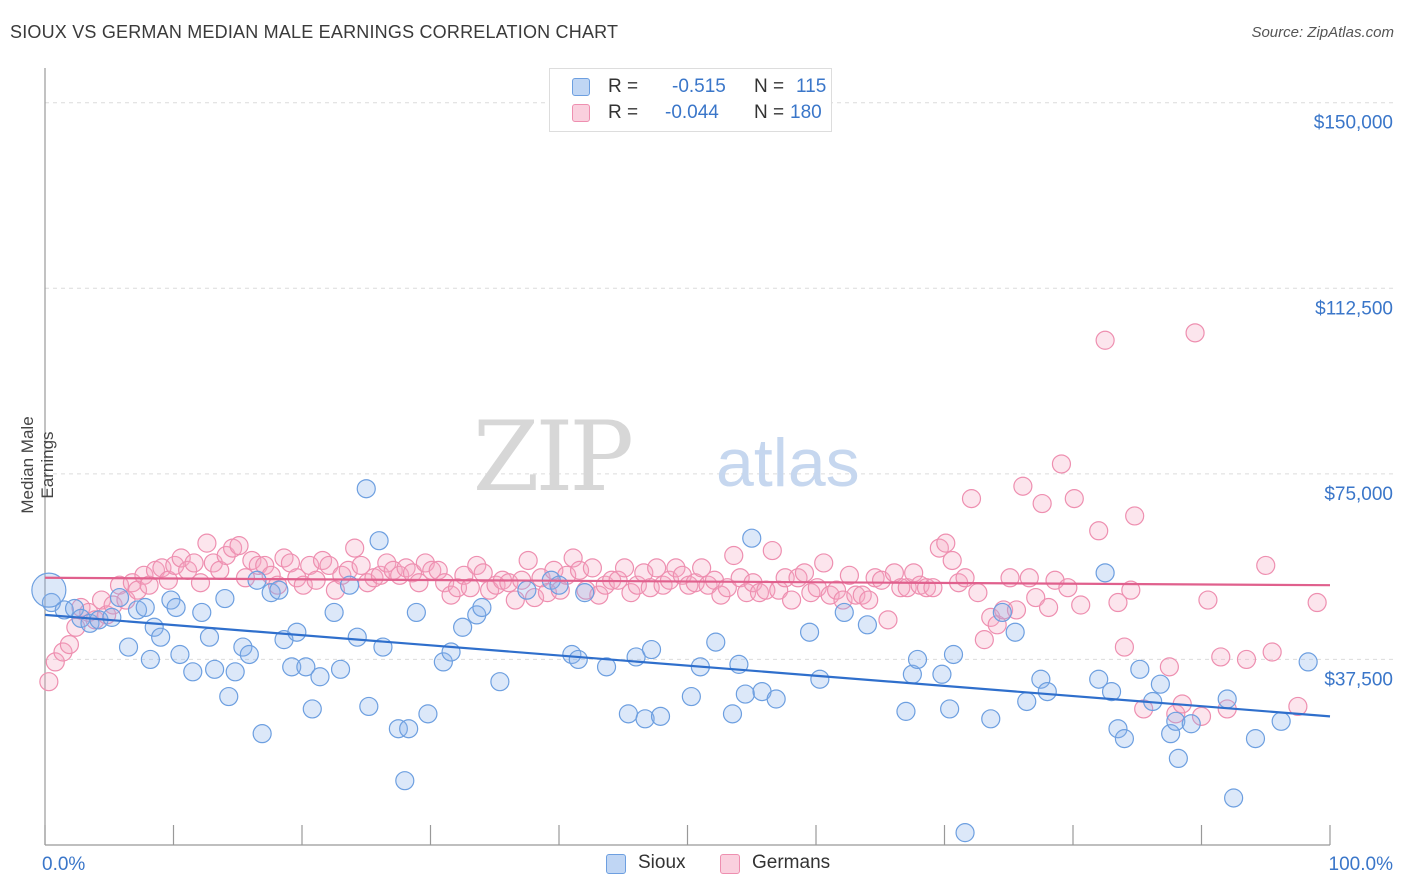 The image size is (1406, 892). Describe the element at coordinates (662, 862) in the screenshot. I see `sioux-legend-label: Sioux` at that location.